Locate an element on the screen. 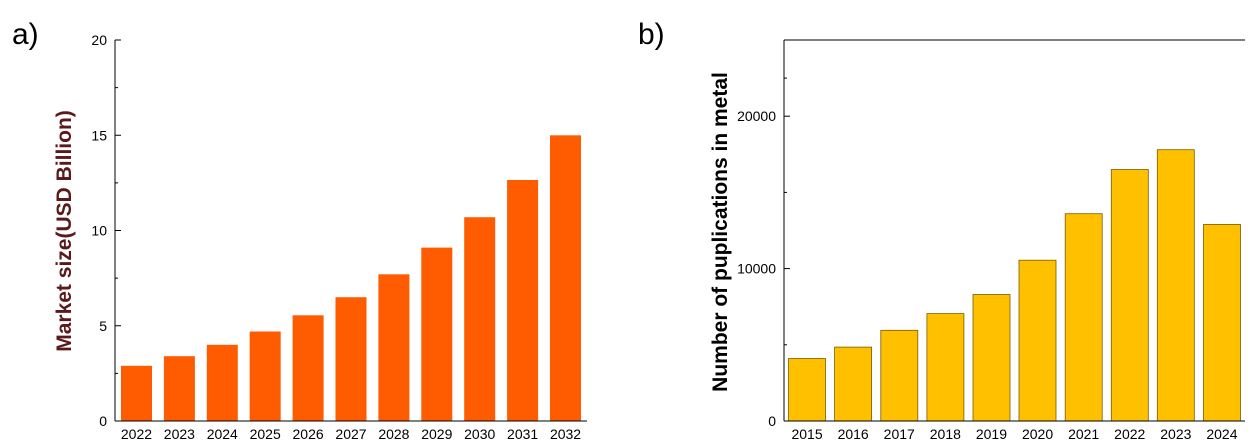 Image resolution: width=1257 pixels, height=444 pixels. y-tick-label: 5 is located at coordinates (103, 326).